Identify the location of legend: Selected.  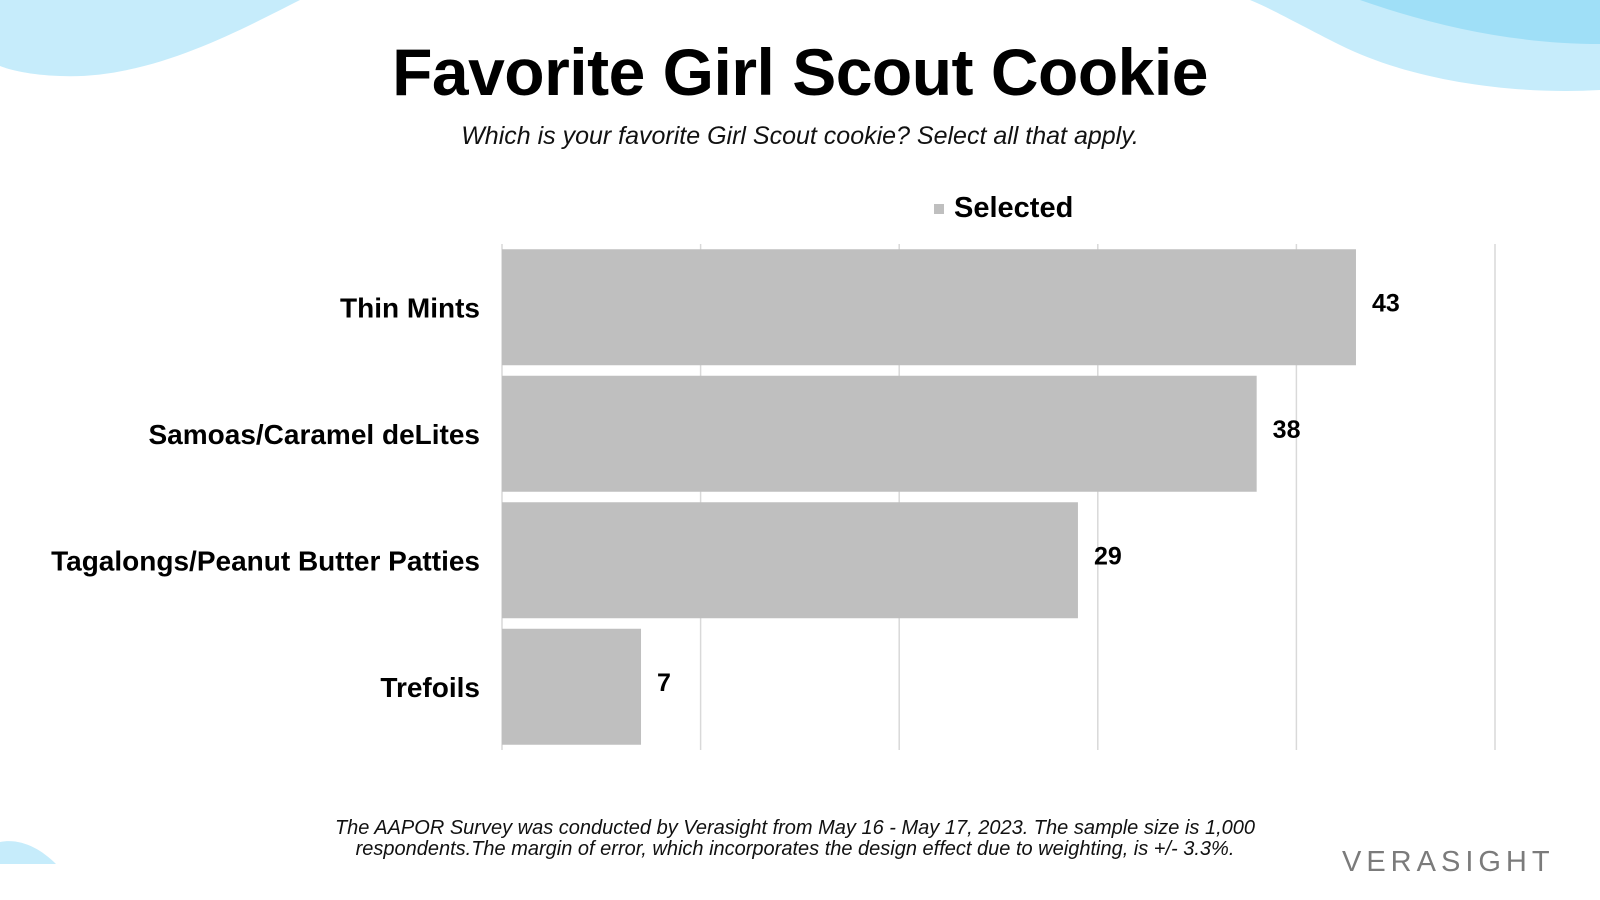
(1003, 208).